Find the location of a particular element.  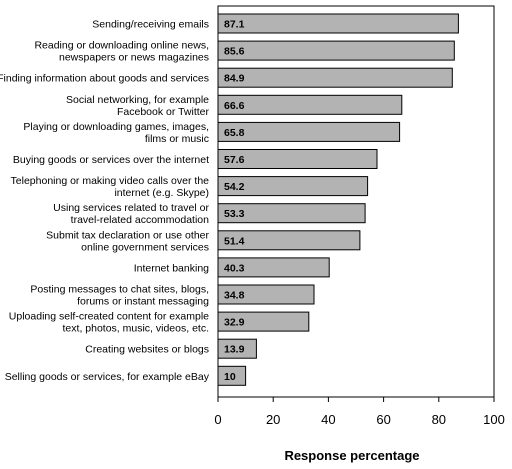

category-label: Using services related to travel or is located at coordinates (131, 208).